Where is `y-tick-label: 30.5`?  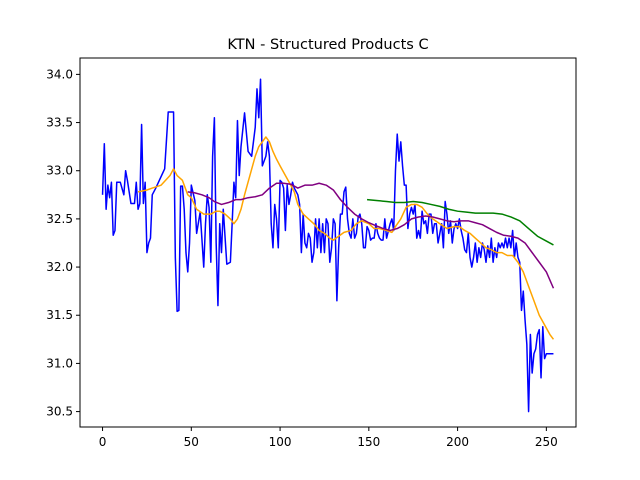 y-tick-label: 30.5 is located at coordinates (59, 412).